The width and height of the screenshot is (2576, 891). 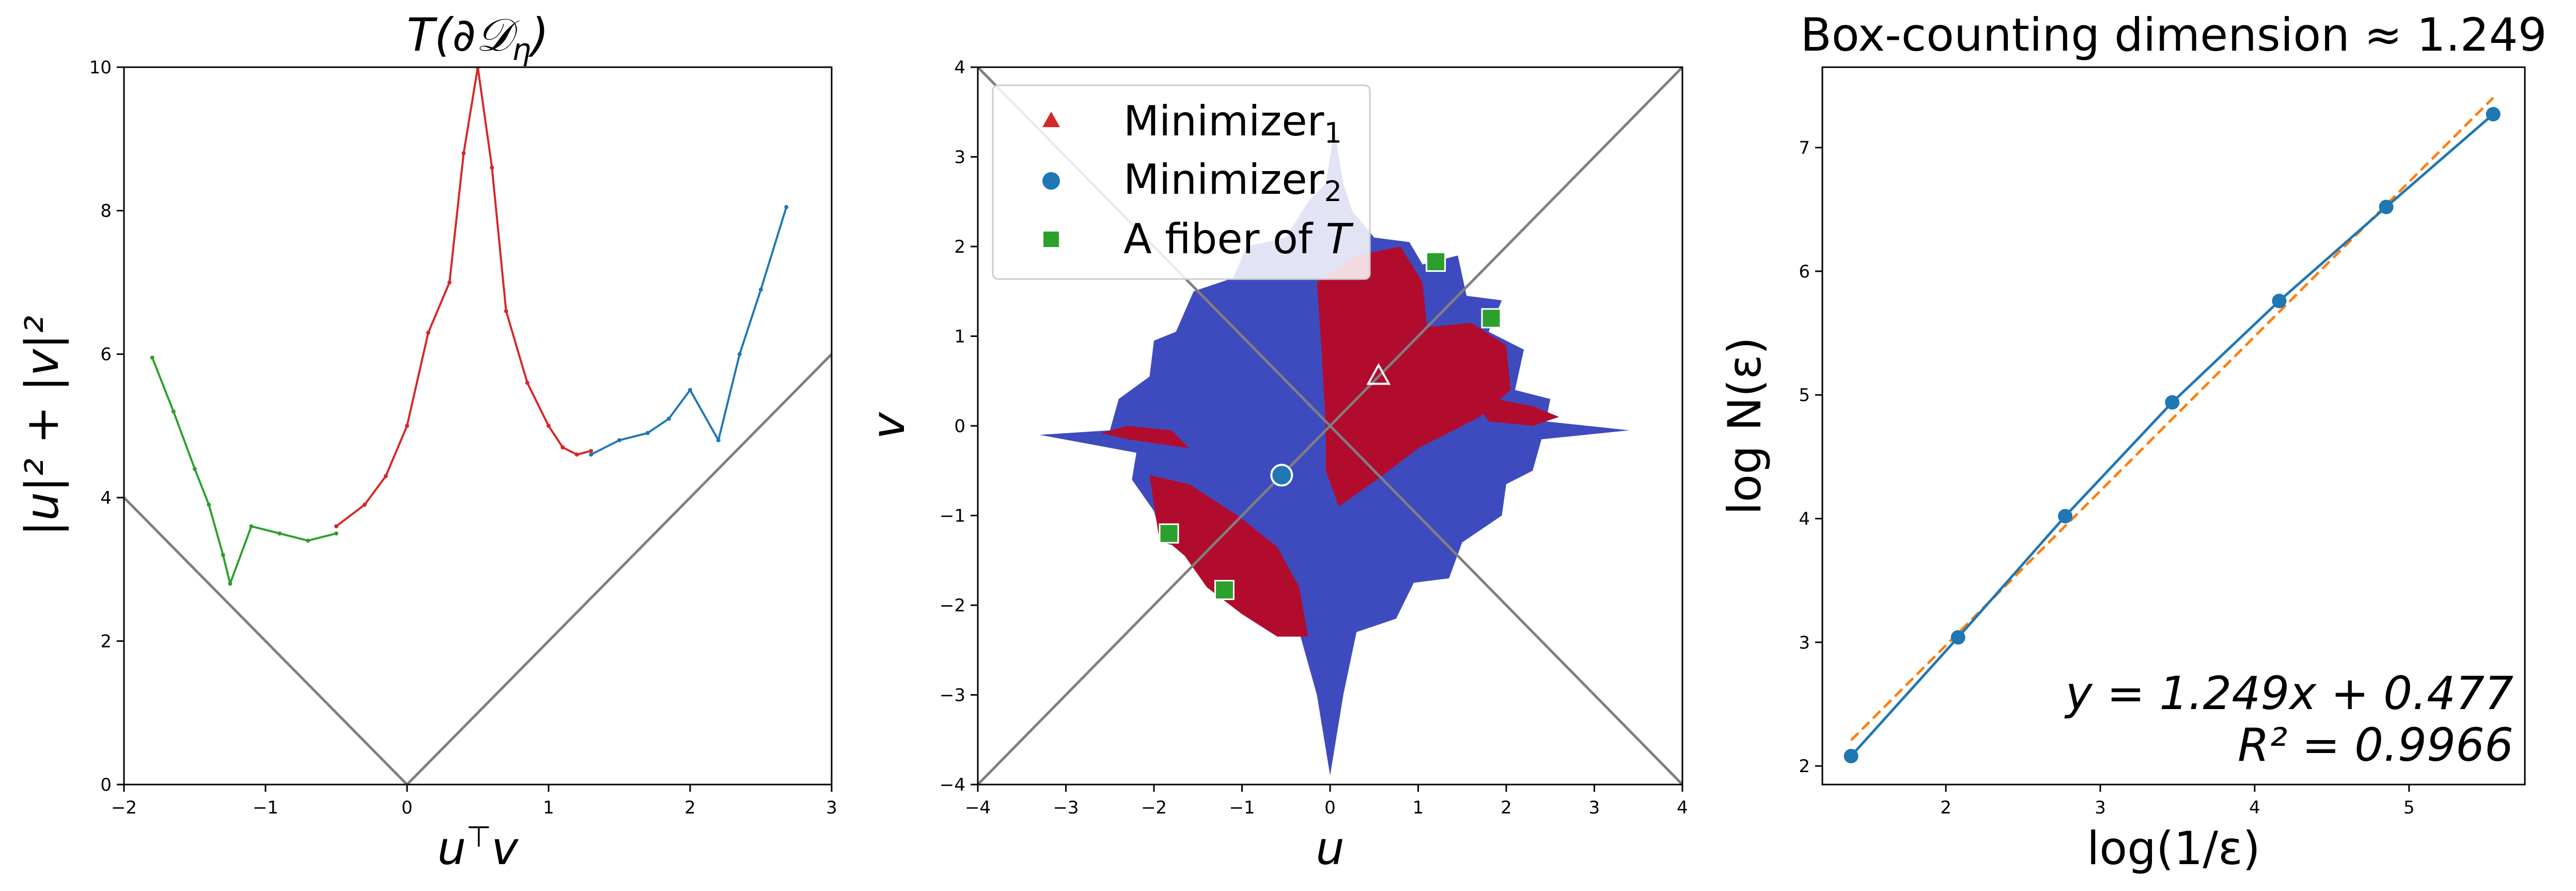 I want to click on right-xtick-label: 2, so click(x=1946, y=807).